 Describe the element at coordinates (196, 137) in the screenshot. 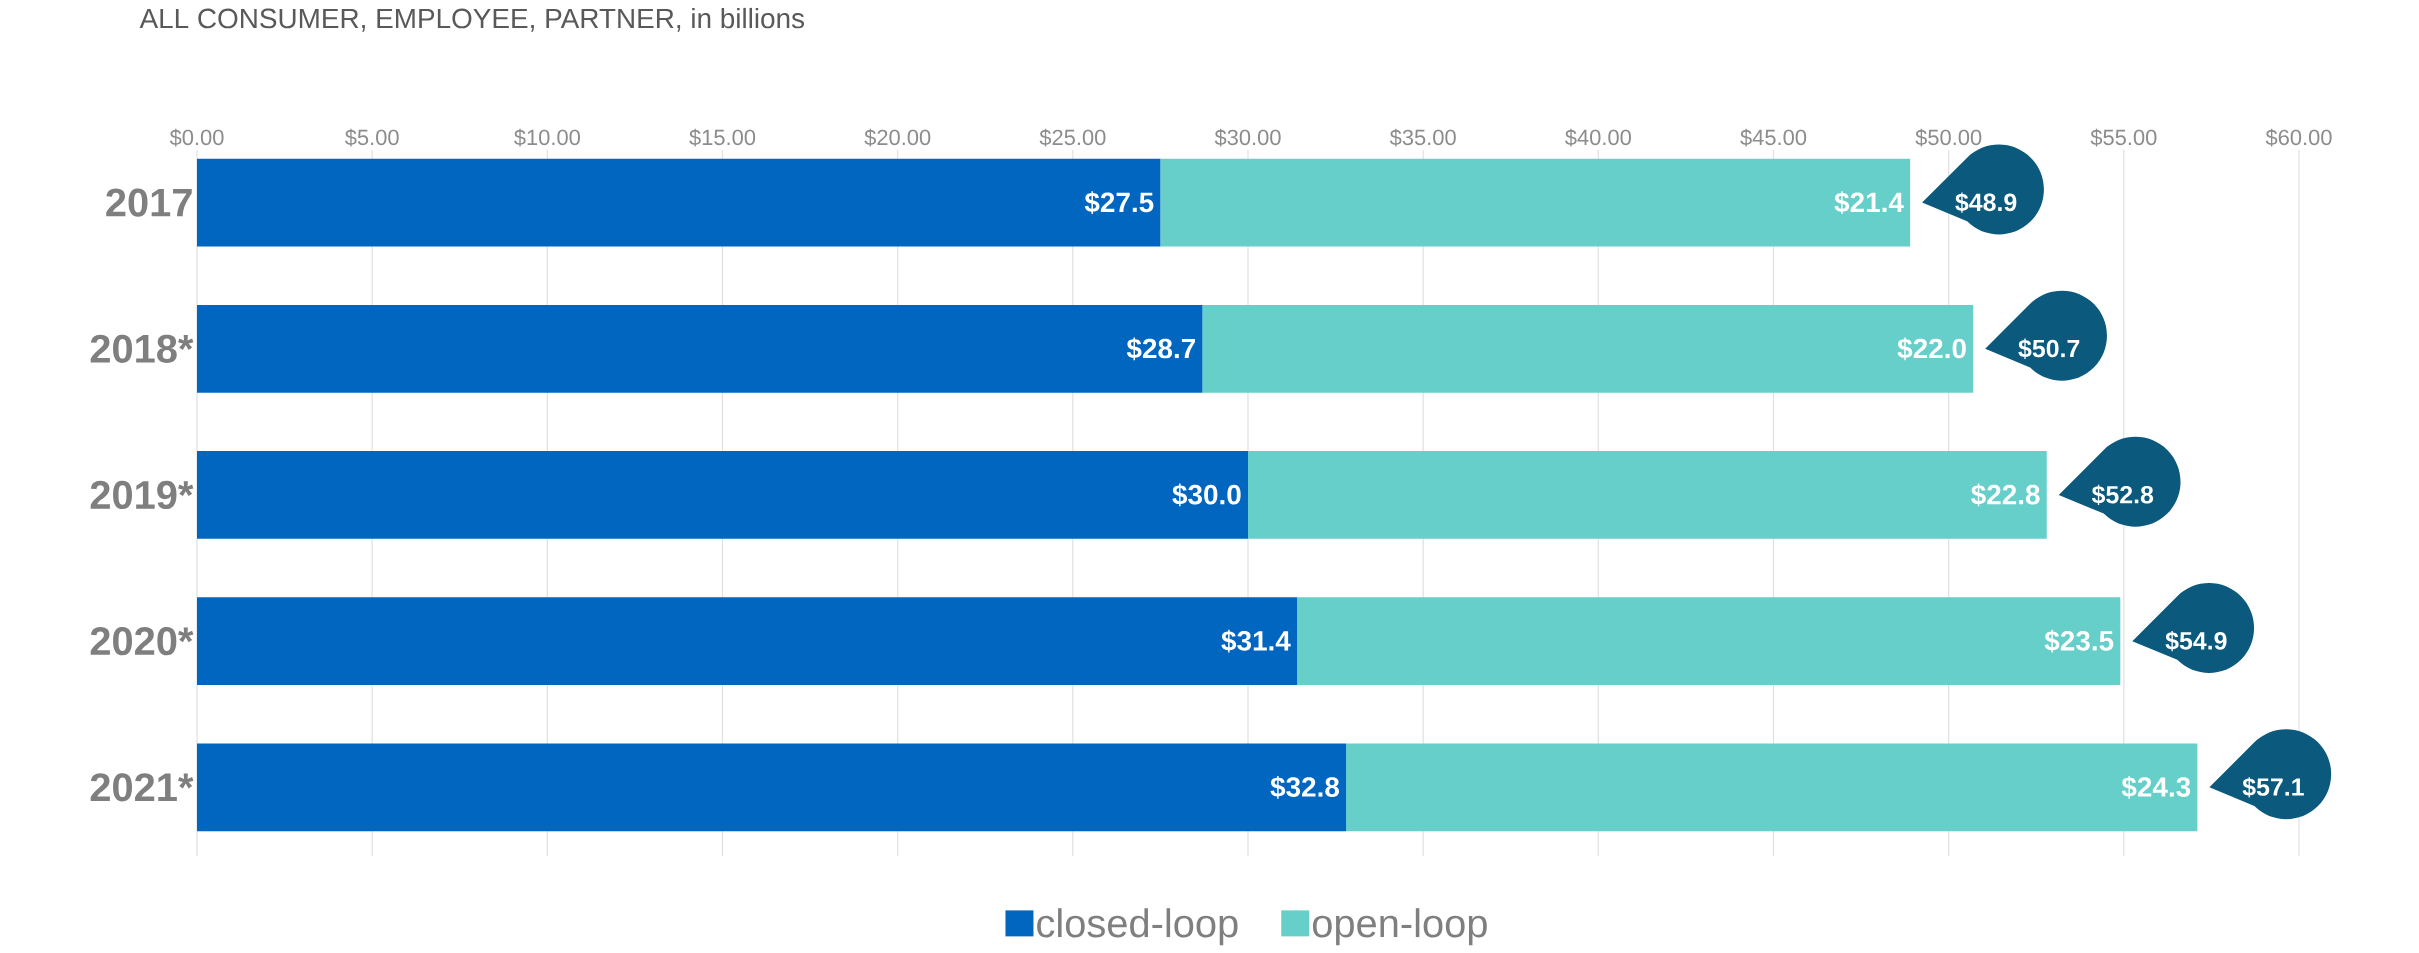

I see `x-tick-label: $0.00` at that location.